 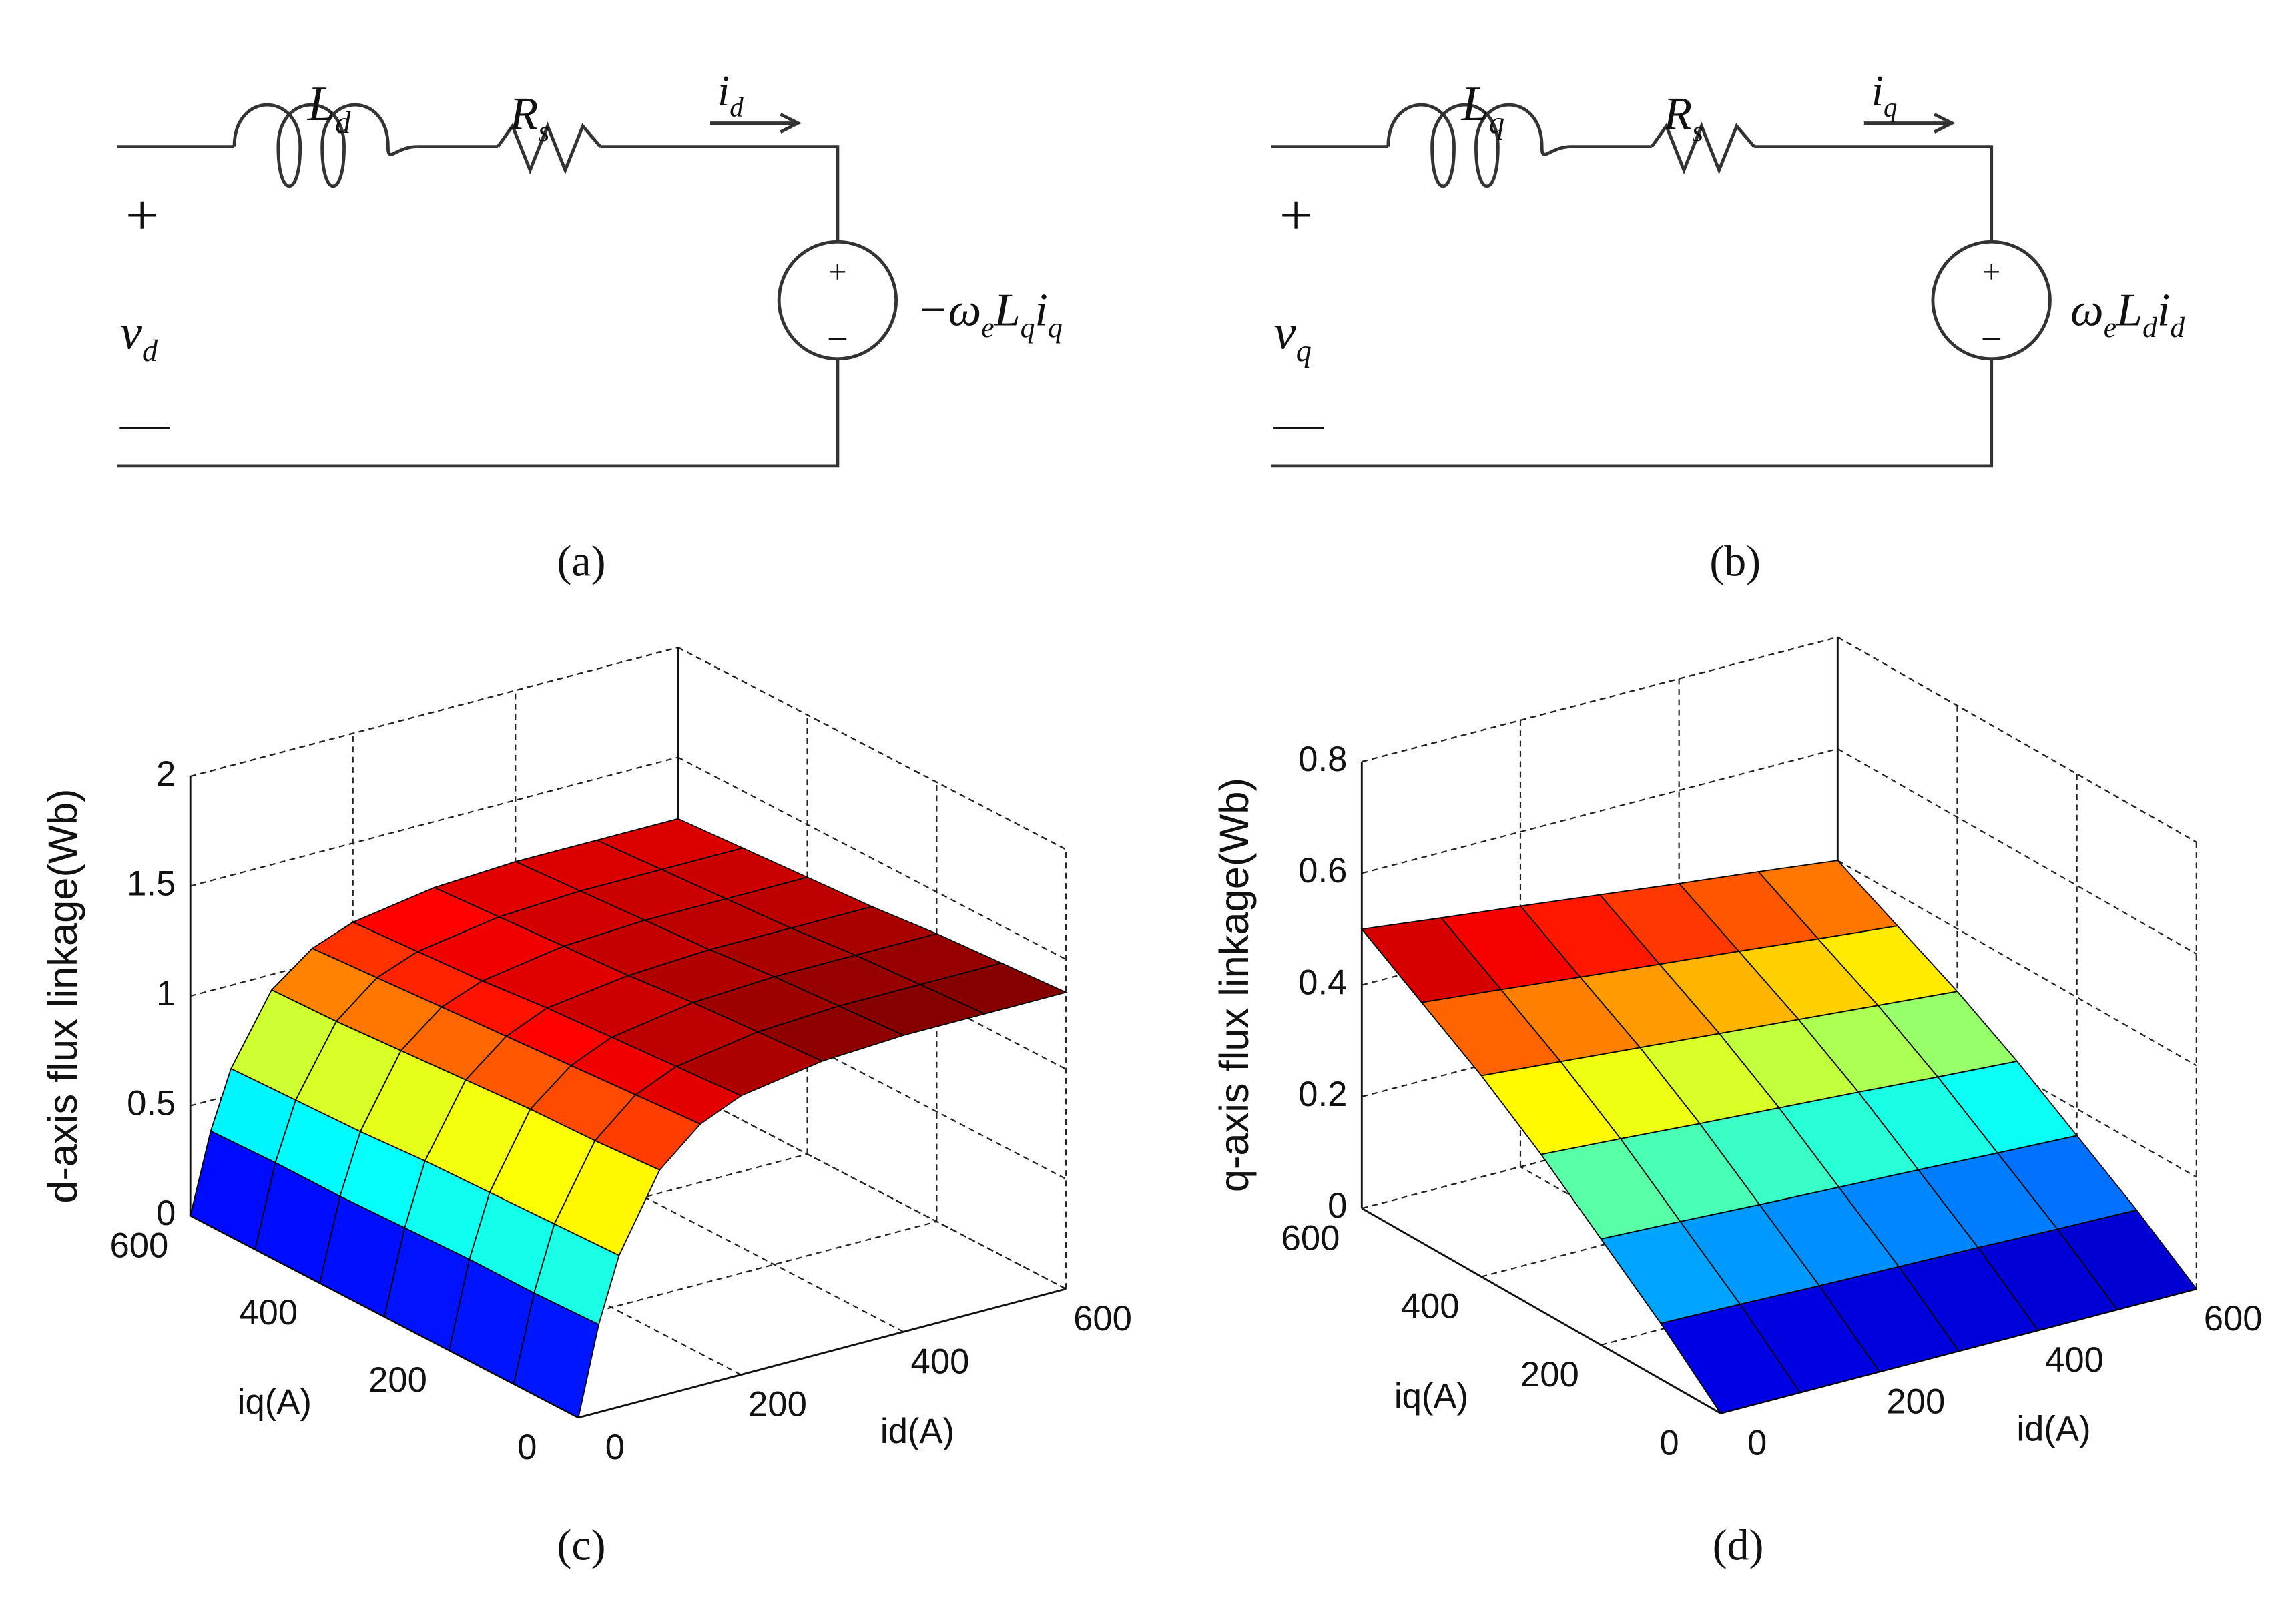 I want to click on current-label: iq, so click(x=1885, y=94).